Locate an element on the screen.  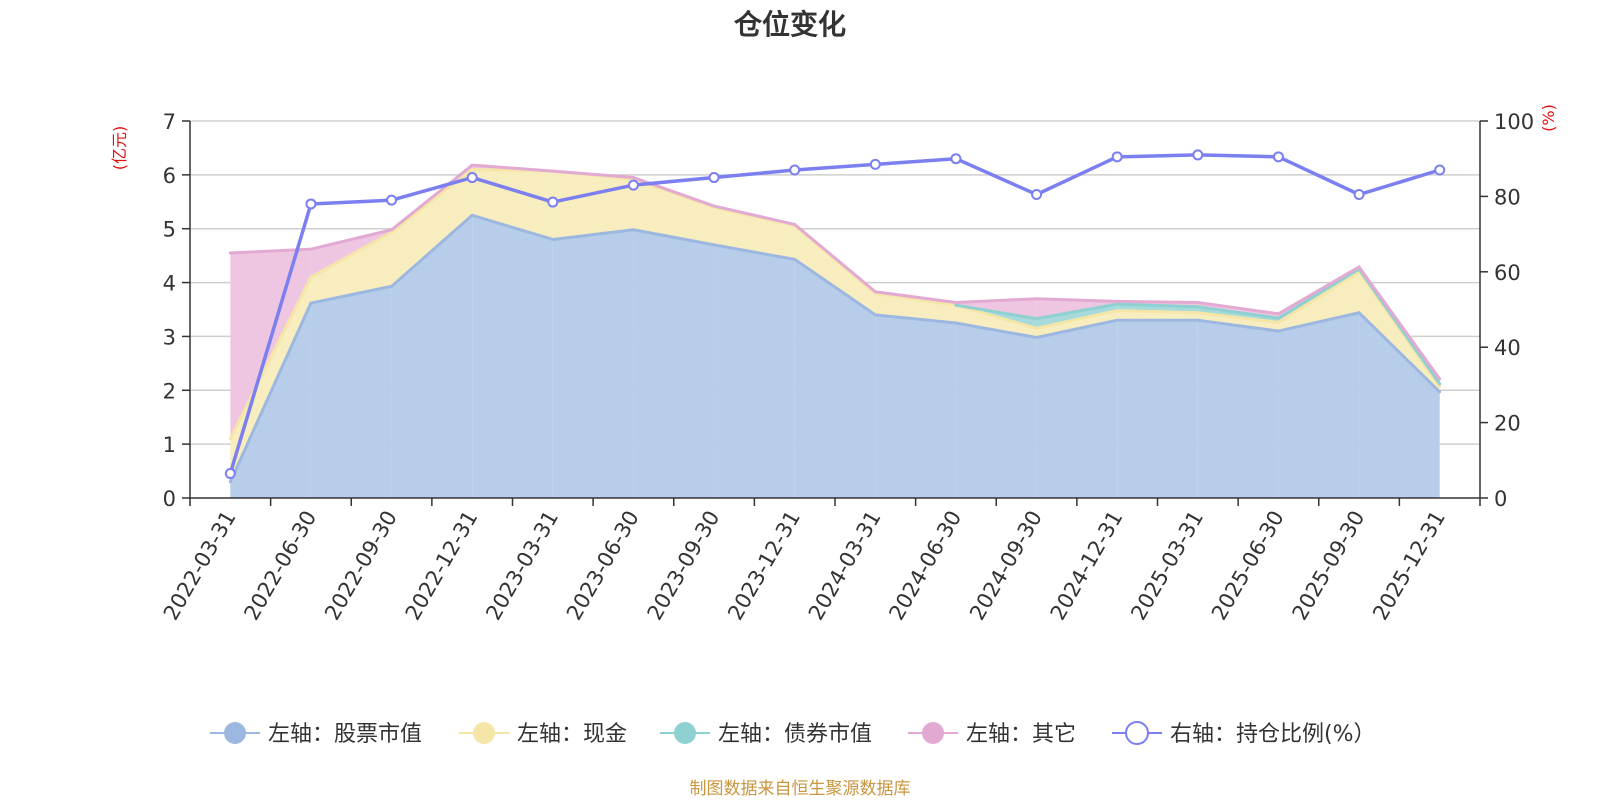
x-tick-label: 2024-03-31 is located at coordinates (845, 566).